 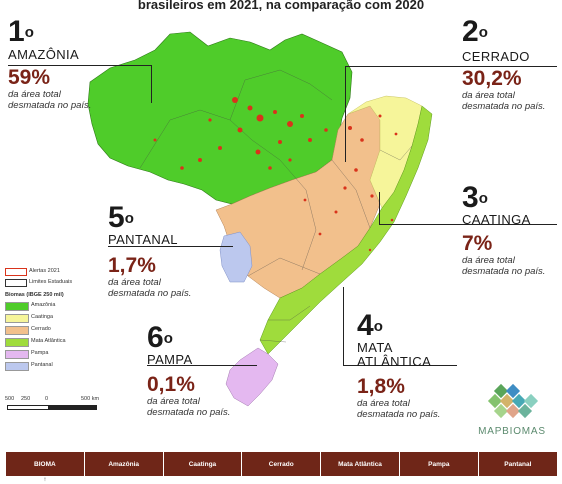 I want to click on biome-name: MATA, so click(x=375, y=347).